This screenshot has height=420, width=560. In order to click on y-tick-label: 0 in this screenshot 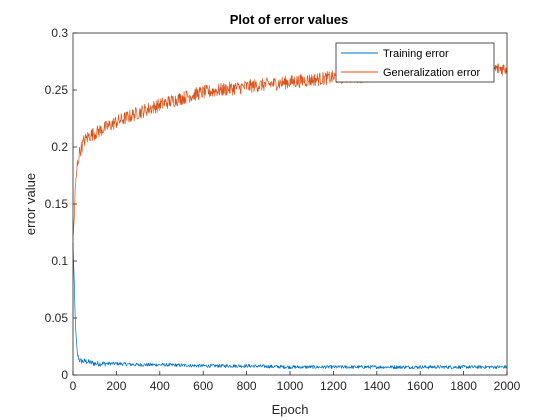, I will do `click(64, 375)`.